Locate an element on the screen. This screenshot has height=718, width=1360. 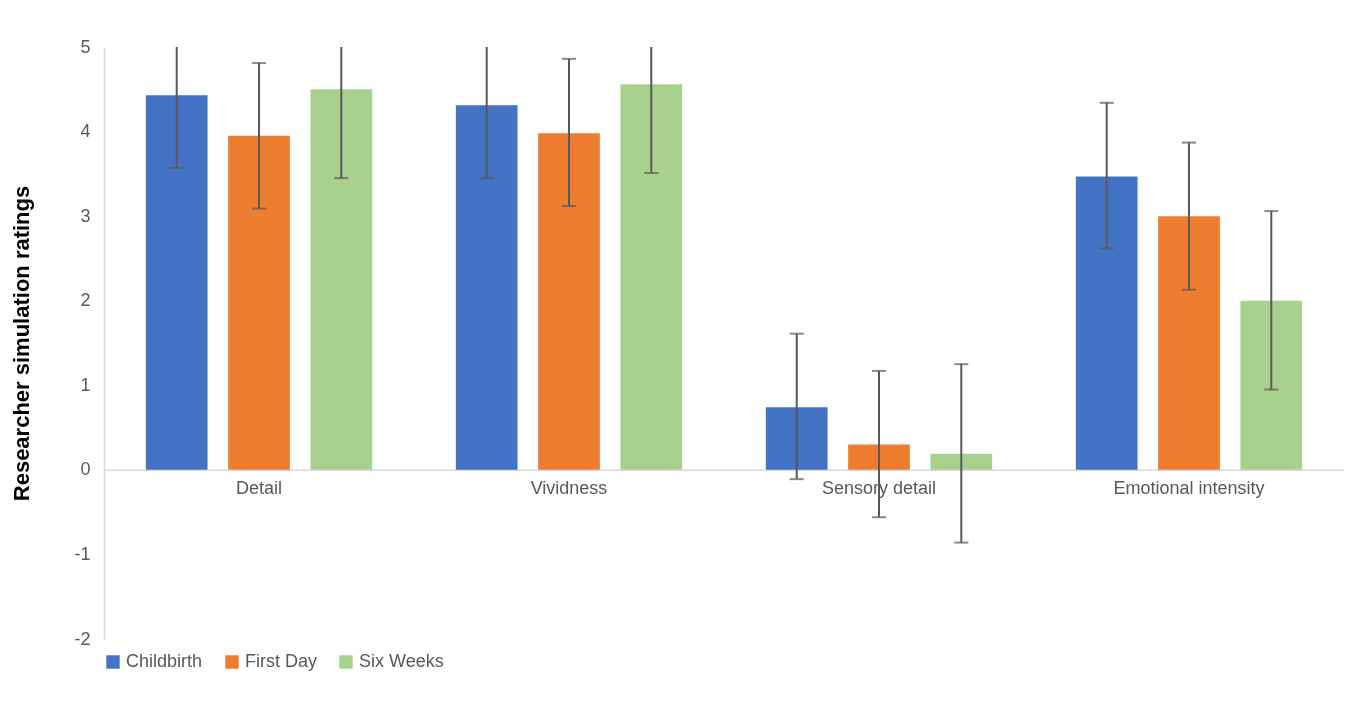
y-tick-label: 2 is located at coordinates (85, 300).